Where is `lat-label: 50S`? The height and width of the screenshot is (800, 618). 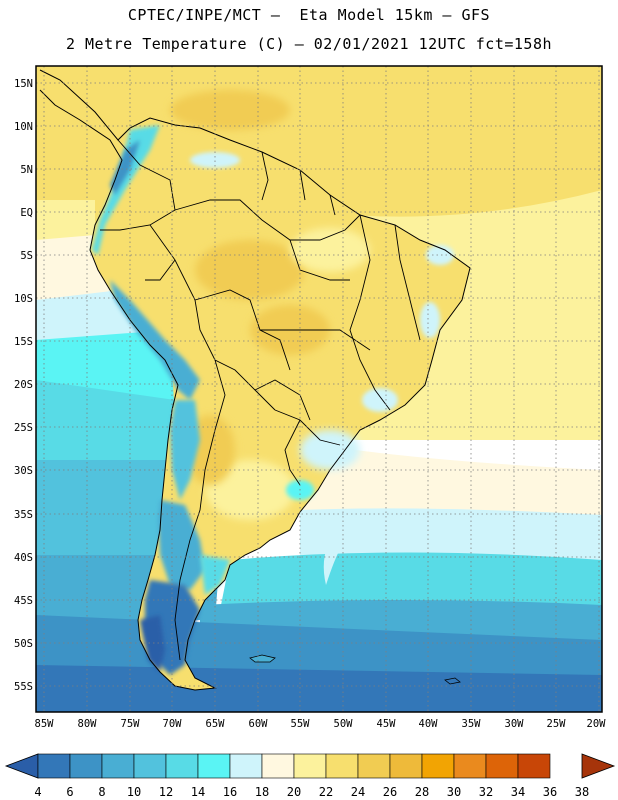 lat-label: 50S is located at coordinates (23, 644).